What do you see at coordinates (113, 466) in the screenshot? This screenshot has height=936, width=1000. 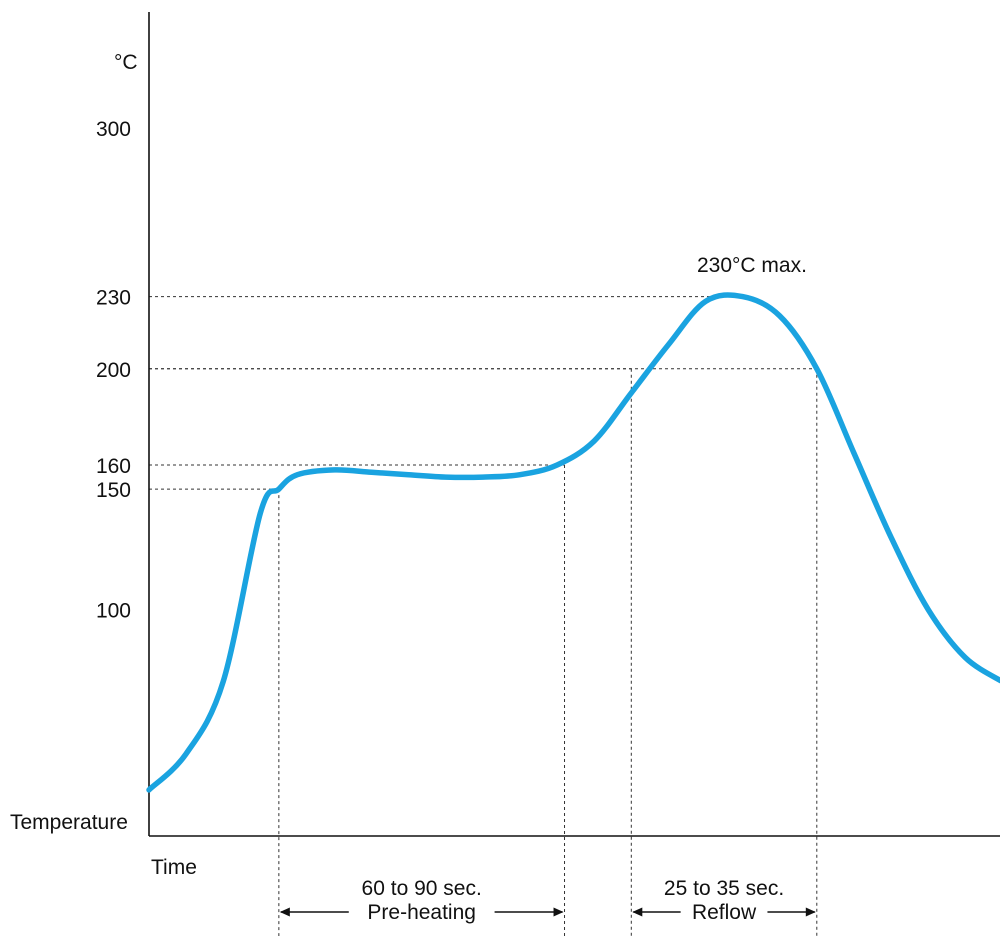 I see `y-tick-label-160: 160` at bounding box center [113, 466].